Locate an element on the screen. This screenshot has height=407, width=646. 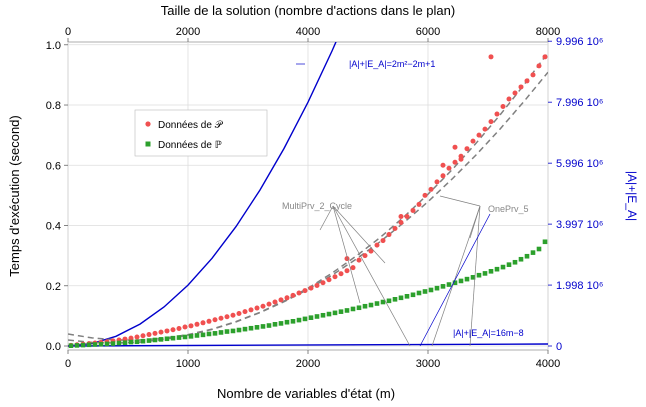
y-right-tick-label: 3.997 10⁶ is located at coordinates (579, 225).